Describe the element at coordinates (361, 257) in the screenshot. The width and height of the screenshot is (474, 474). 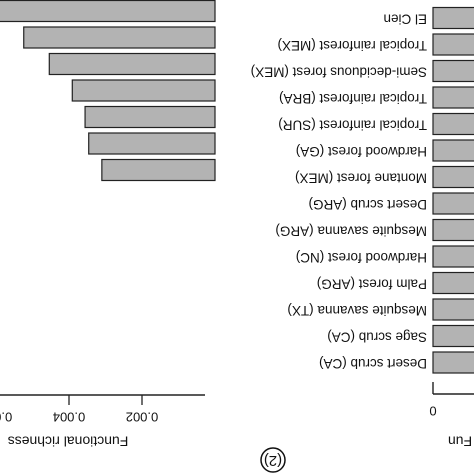
I see `category-label: Hardwood forest (NC)` at that location.